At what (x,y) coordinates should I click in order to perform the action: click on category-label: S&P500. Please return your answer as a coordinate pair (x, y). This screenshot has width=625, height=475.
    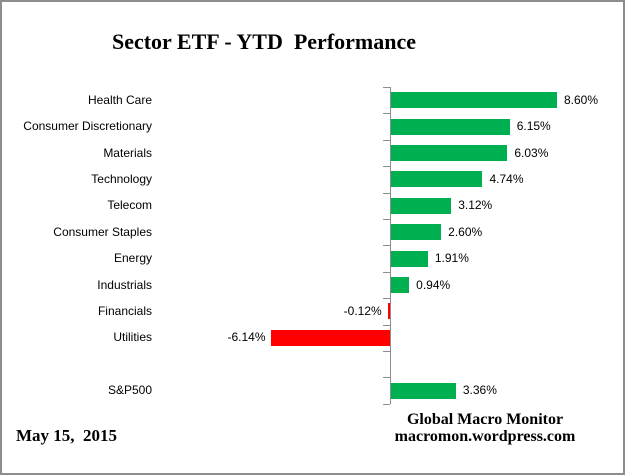
    Looking at the image, I should click on (129, 390).